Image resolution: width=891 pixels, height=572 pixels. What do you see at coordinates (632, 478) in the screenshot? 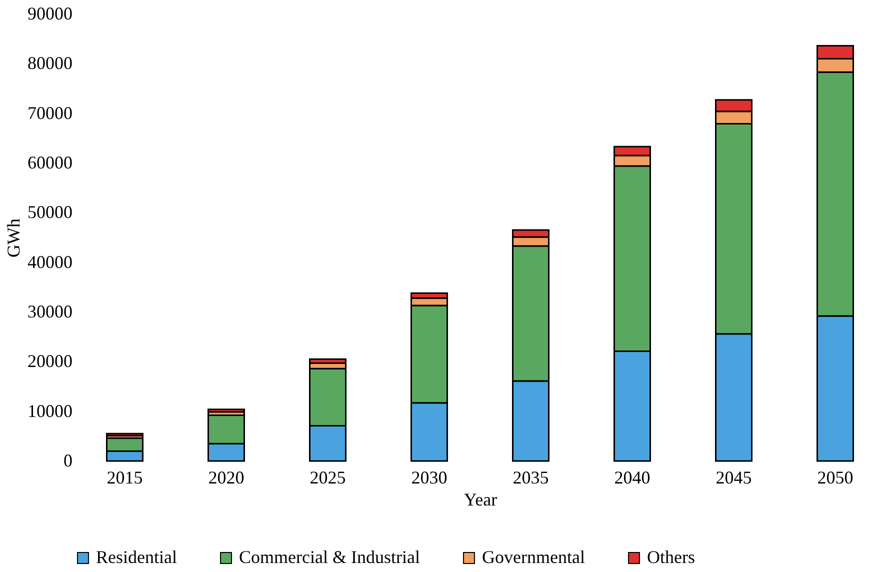
I see `x-tick-label: 2040` at bounding box center [632, 478].